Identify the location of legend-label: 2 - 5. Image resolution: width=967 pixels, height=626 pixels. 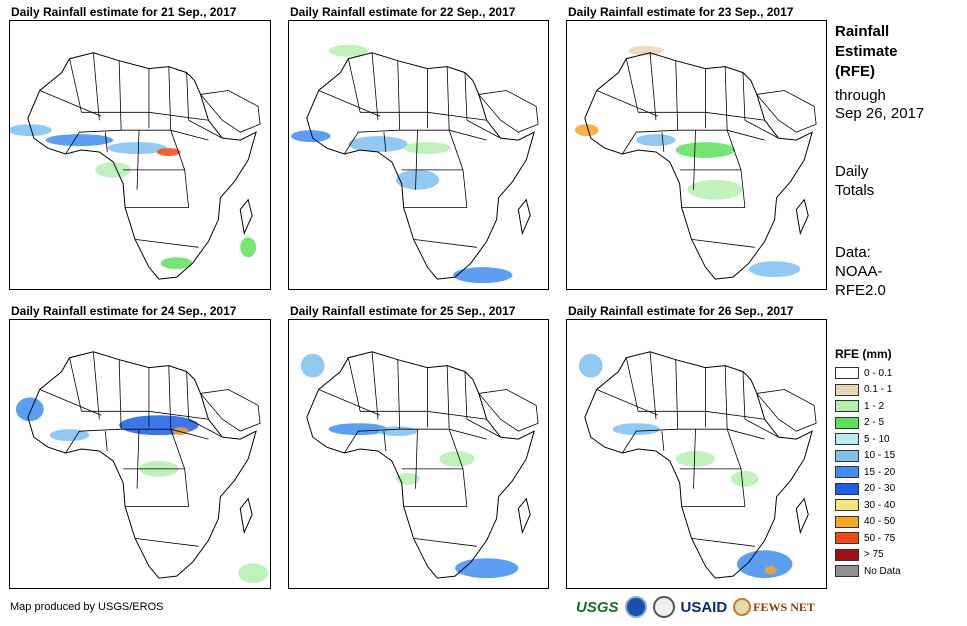
(874, 422).